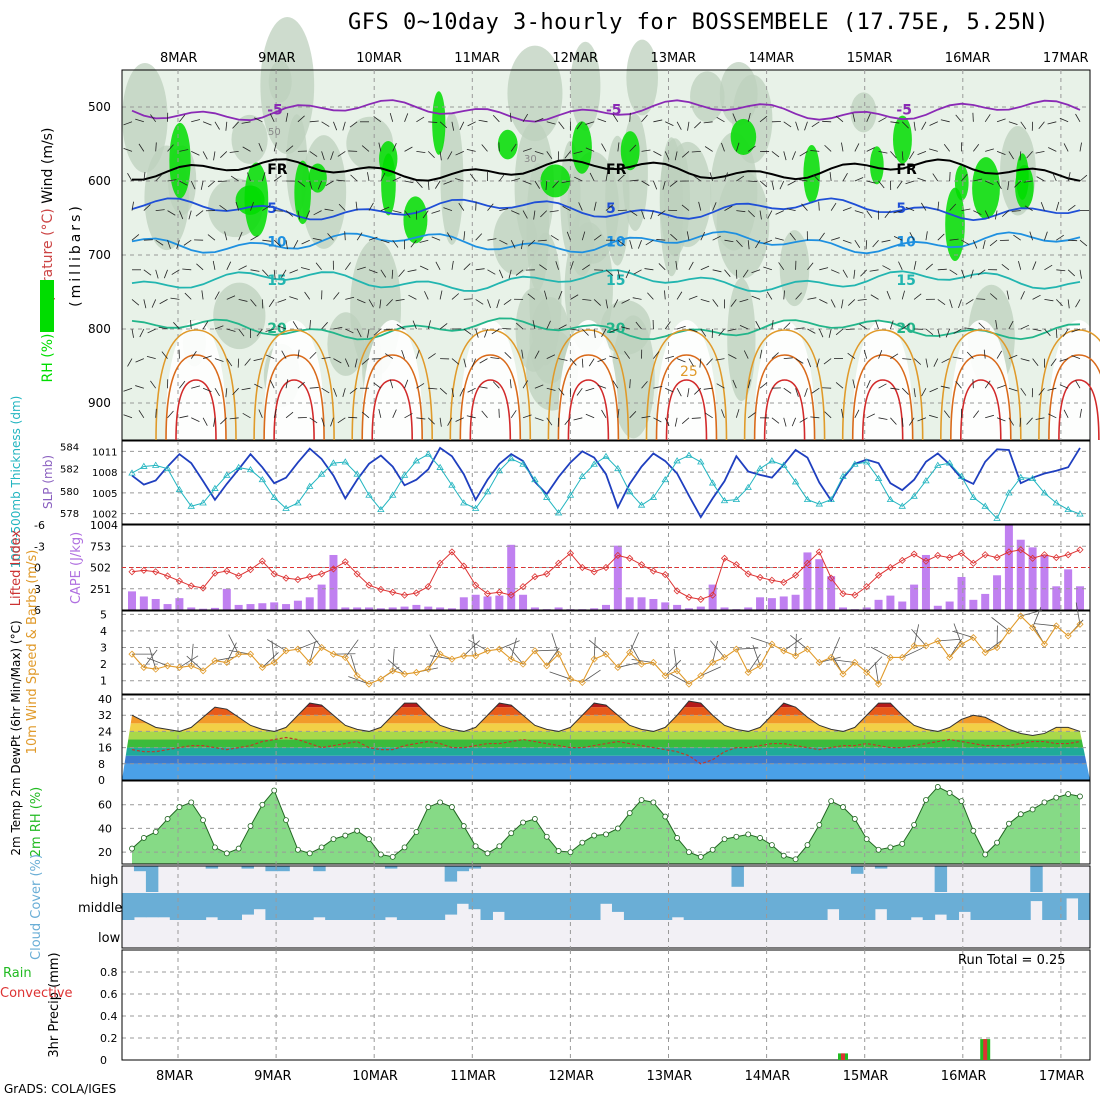 The image size is (1100, 1100). What do you see at coordinates (294, 420) in the screenshot?
I see `dry-bubble` at bounding box center [294, 420].